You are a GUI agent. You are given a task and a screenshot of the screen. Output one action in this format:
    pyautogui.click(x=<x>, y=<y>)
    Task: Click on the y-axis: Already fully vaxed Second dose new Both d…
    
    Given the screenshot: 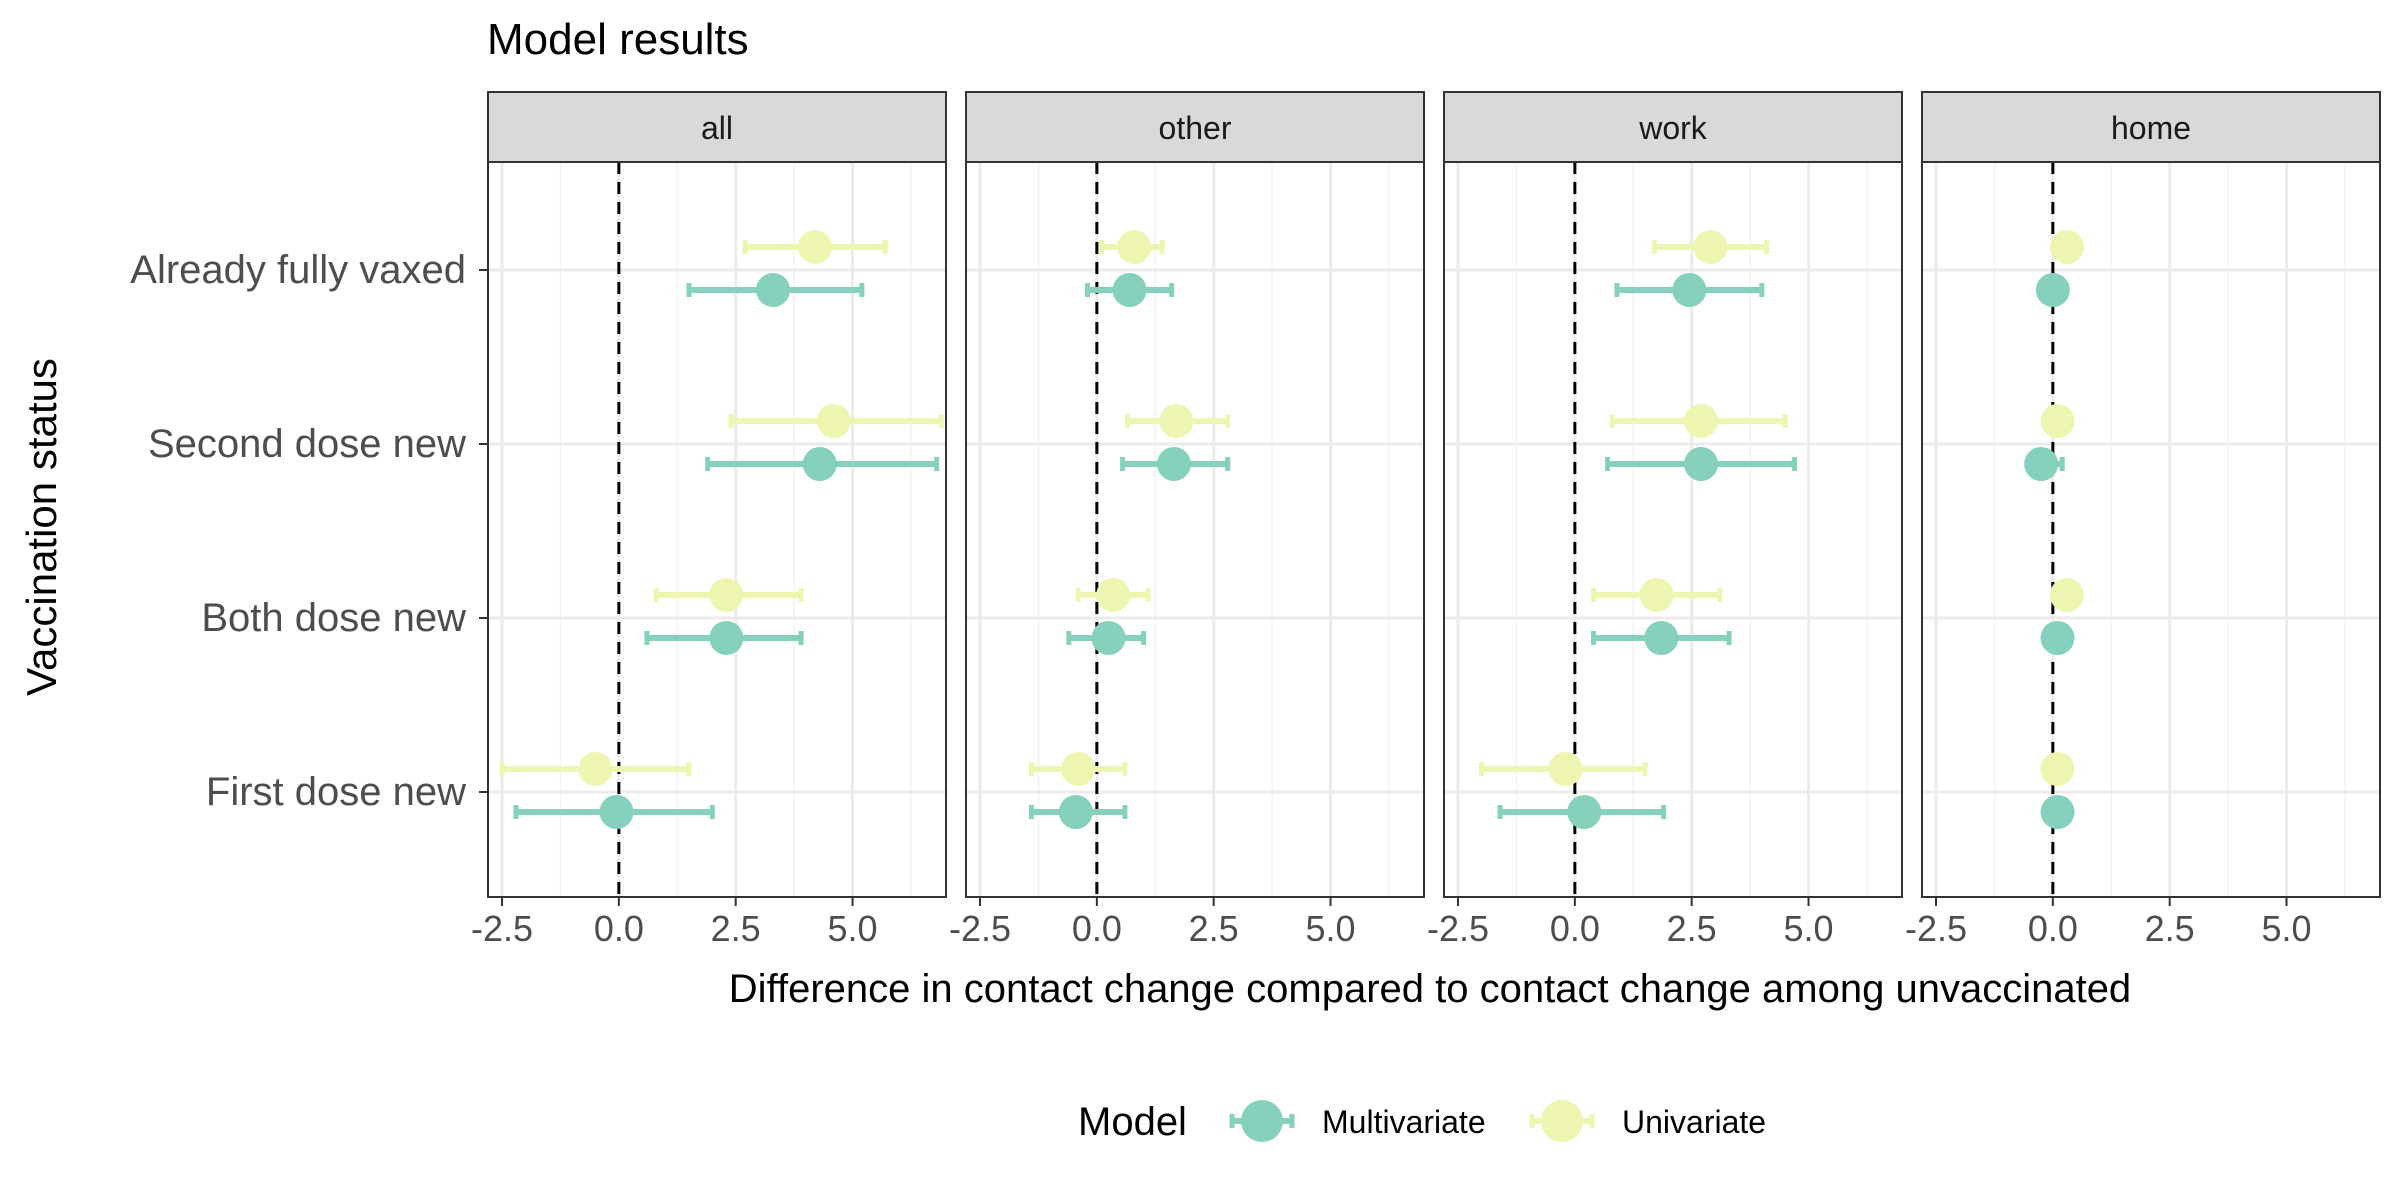 What is the action you would take?
    pyautogui.click(x=309, y=531)
    